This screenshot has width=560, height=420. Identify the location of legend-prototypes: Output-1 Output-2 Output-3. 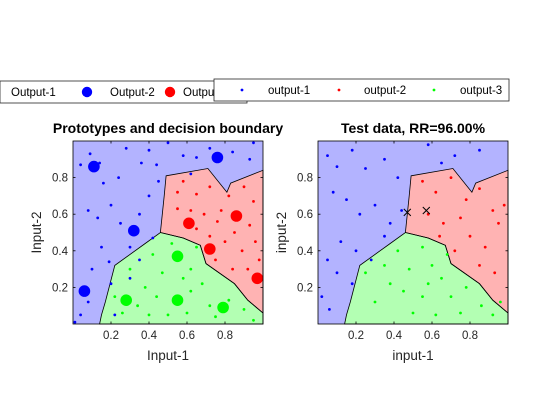
(124, 92).